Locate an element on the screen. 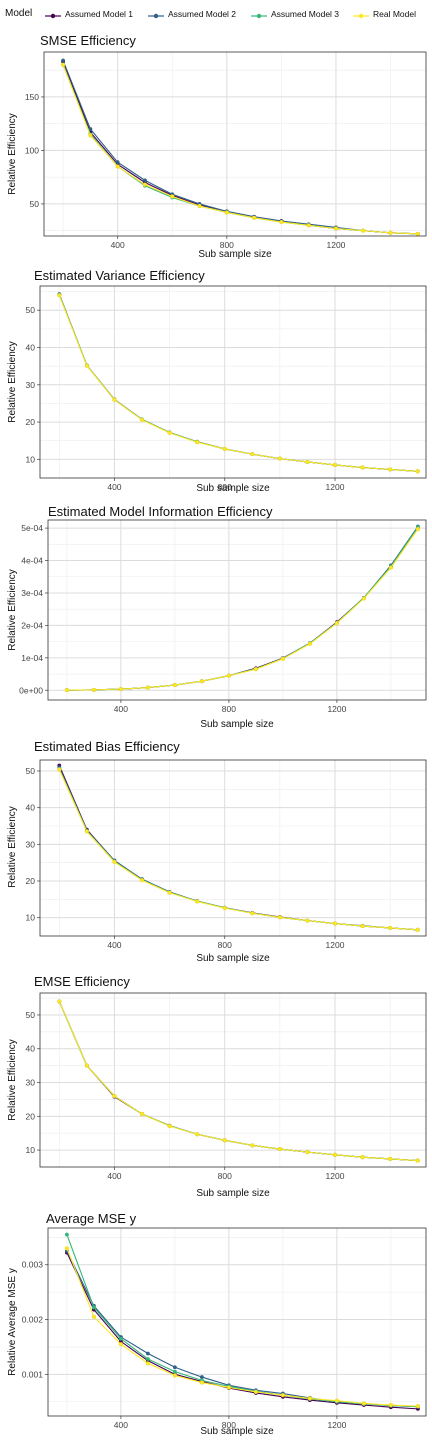  y-axis-label: Relative Average MSE y is located at coordinates (12, 1322).